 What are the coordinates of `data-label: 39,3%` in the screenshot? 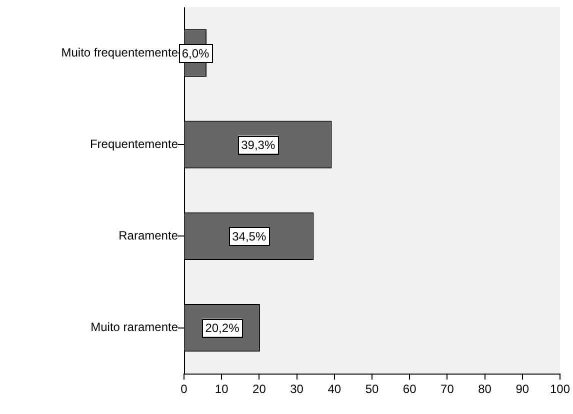 It's located at (258, 145).